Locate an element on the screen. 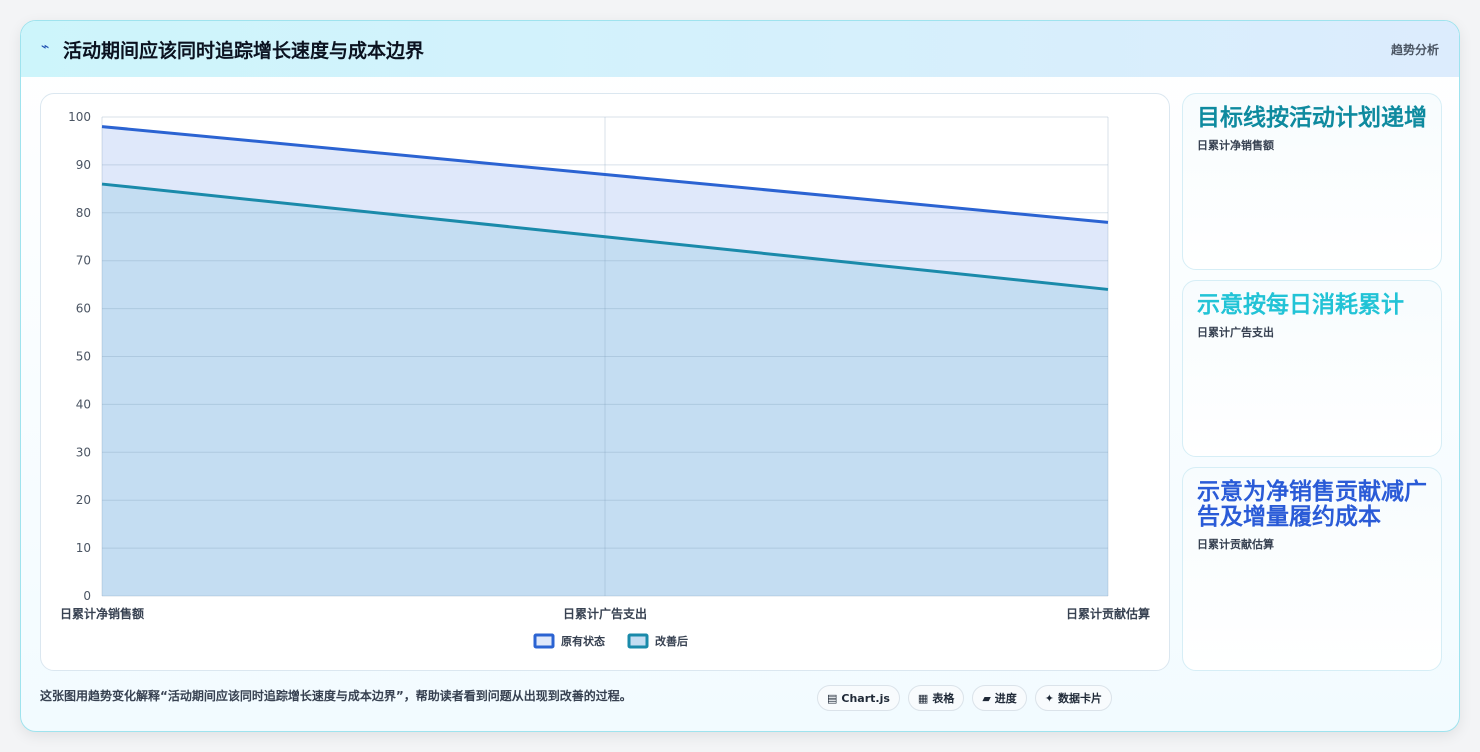 The height and width of the screenshot is (752, 1480). insight-card-1: 目标线按活动计划递增 日累计净销售额 is located at coordinates (1312, 181).